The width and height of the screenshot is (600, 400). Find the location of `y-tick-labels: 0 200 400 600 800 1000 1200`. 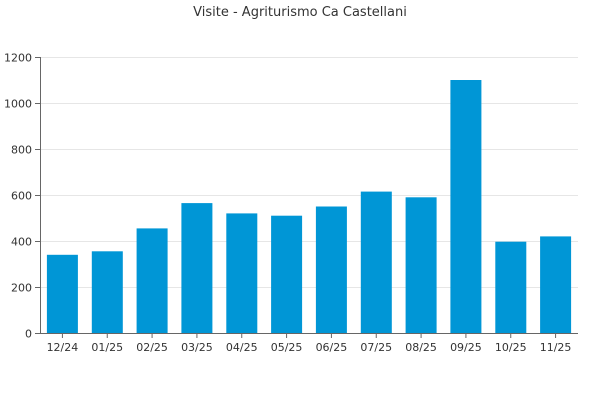

y-tick-labels: 0 200 400 600 800 1000 1200 is located at coordinates (18, 196).